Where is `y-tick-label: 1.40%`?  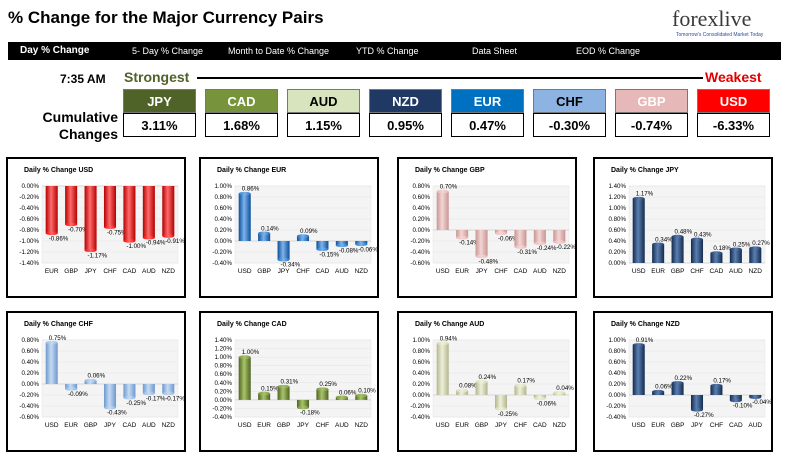
y-tick-label: 1.40% is located at coordinates (617, 186).